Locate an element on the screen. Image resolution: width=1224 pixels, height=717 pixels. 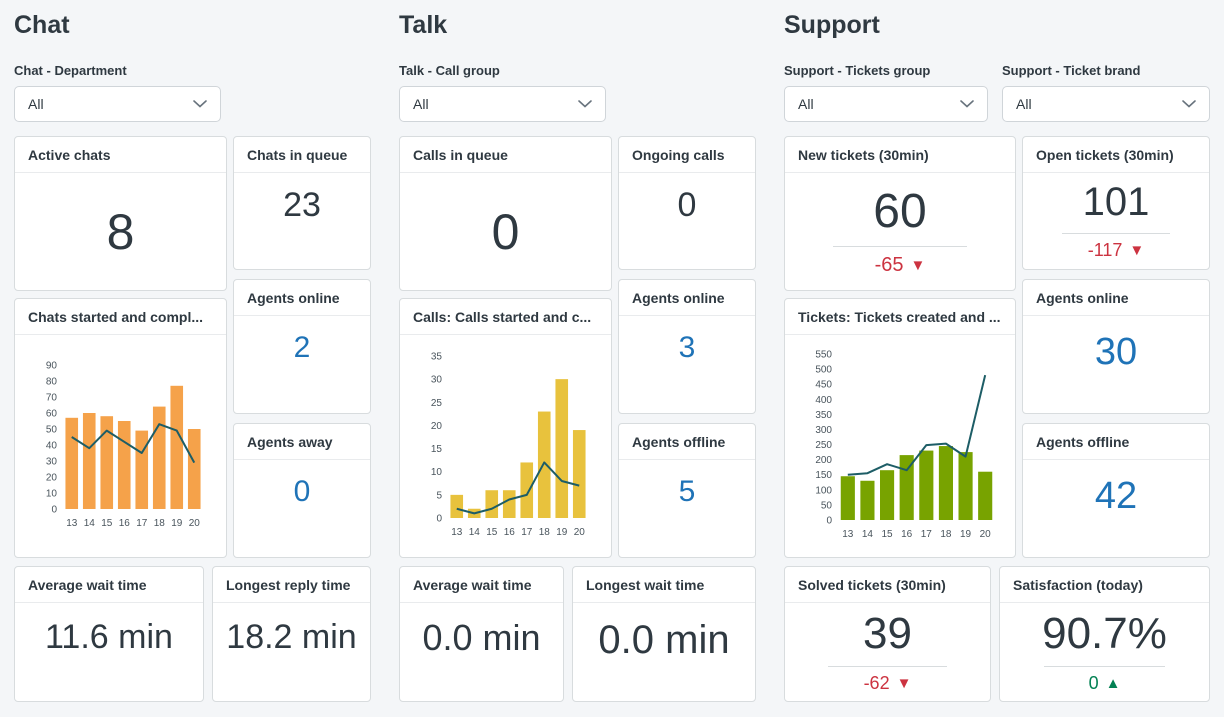
ongoing-calls-title: Ongoing calls is located at coordinates (687, 155).